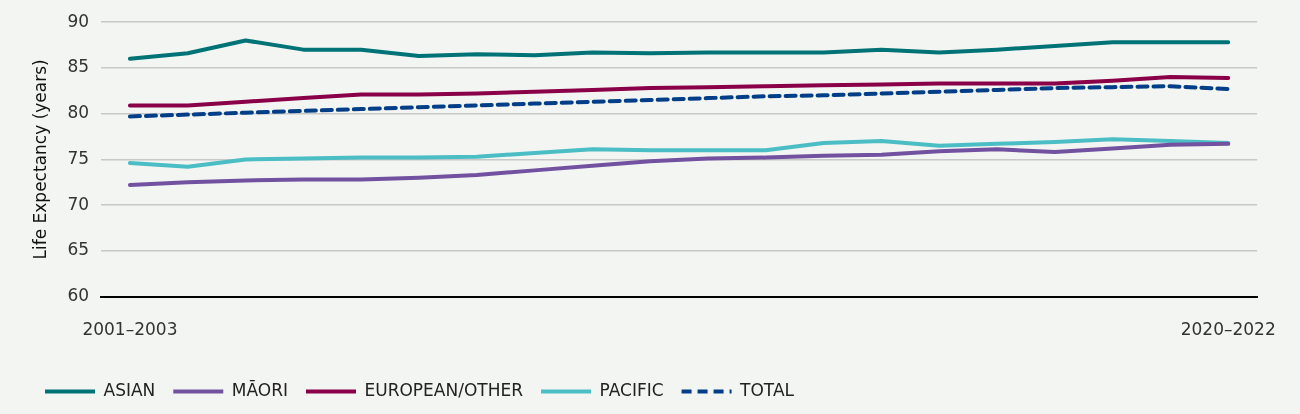  What do you see at coordinates (78, 66) in the screenshot?
I see `y-tick-label: 85` at bounding box center [78, 66].